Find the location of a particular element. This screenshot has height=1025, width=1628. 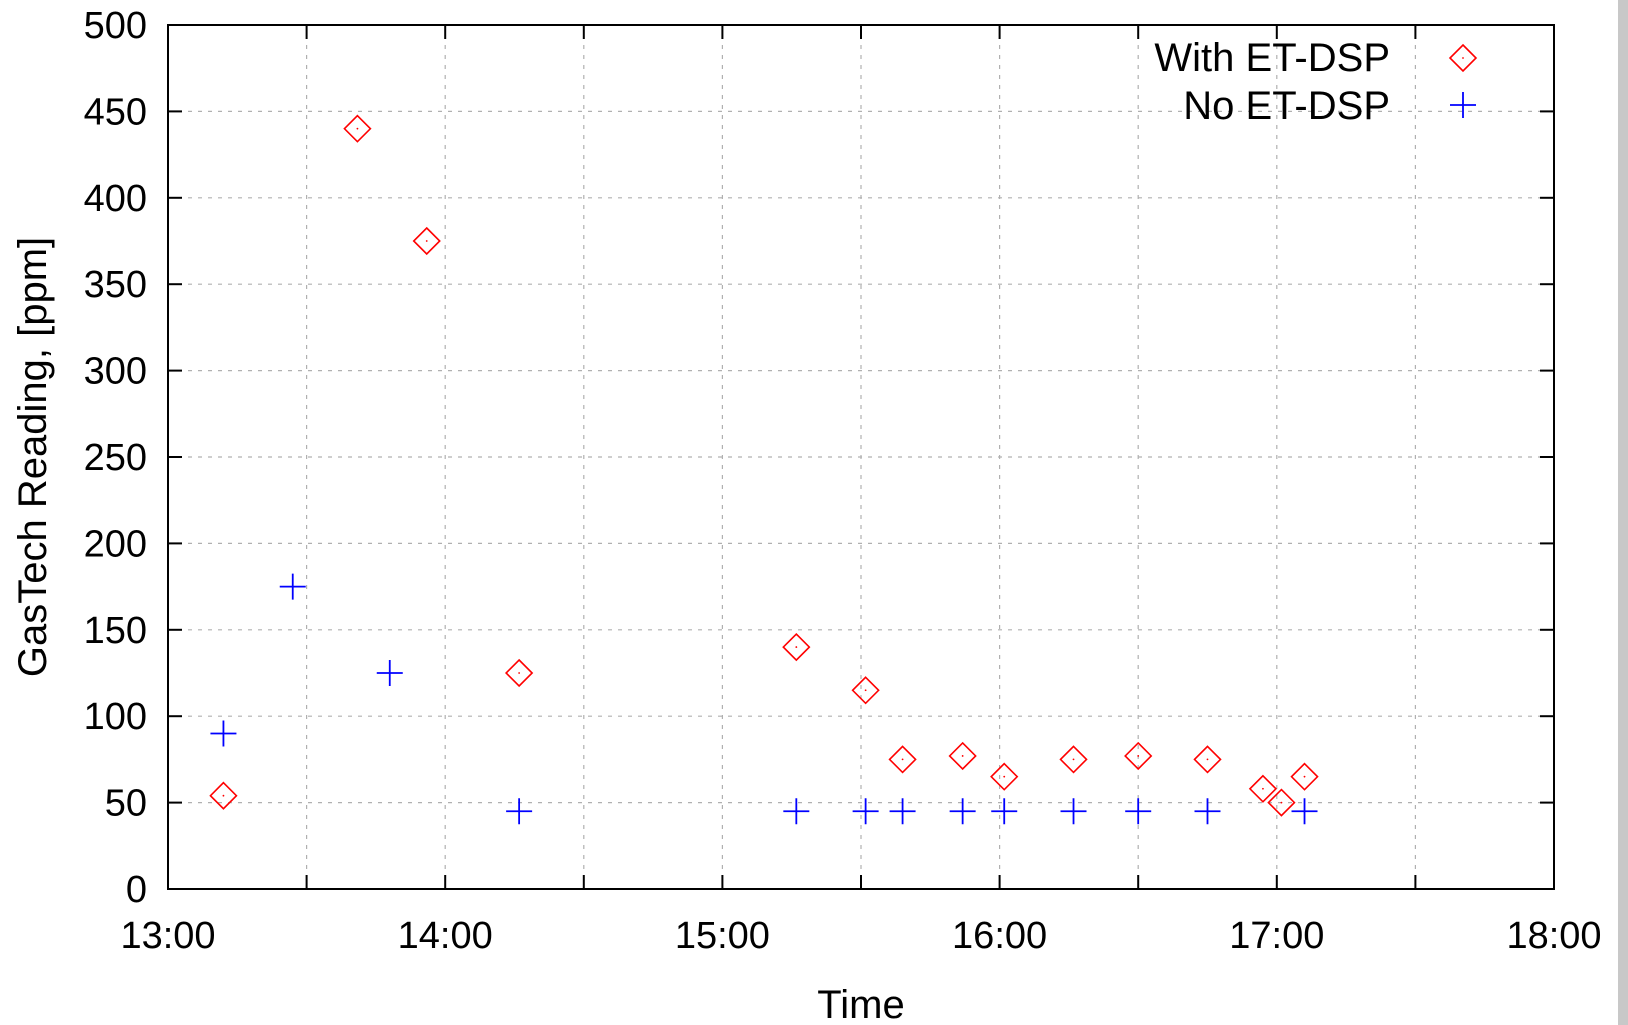

x-tick-label: 18:00 is located at coordinates (1553, 936).